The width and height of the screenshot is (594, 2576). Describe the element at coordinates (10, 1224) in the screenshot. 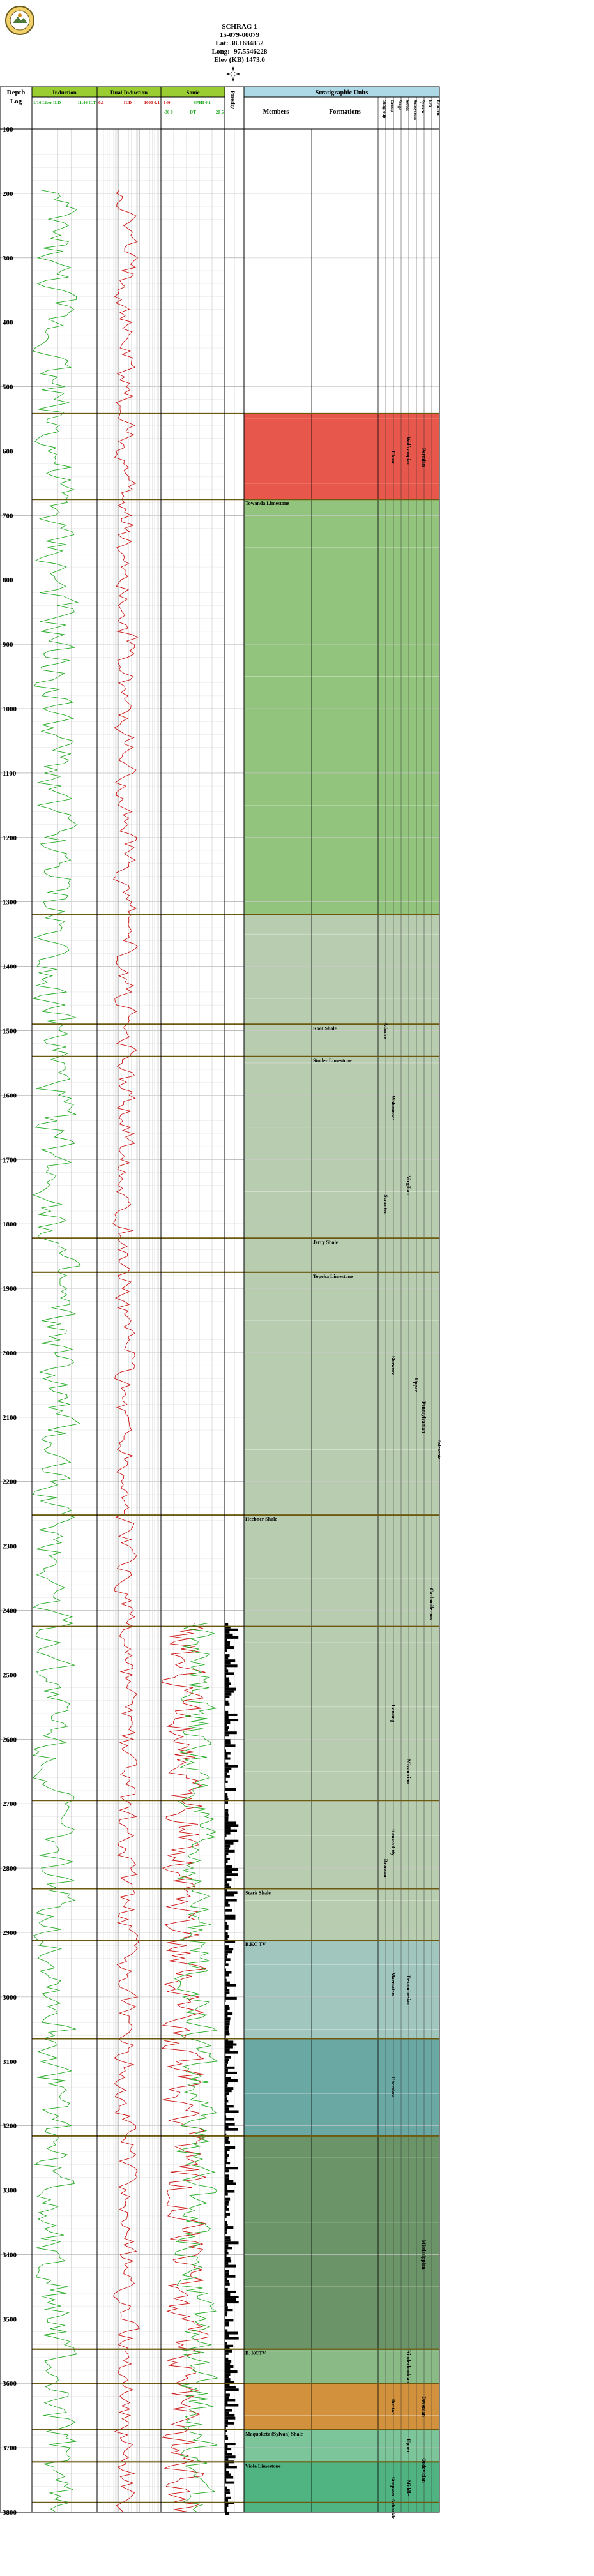

I see `depth-tick-label: 1800` at that location.